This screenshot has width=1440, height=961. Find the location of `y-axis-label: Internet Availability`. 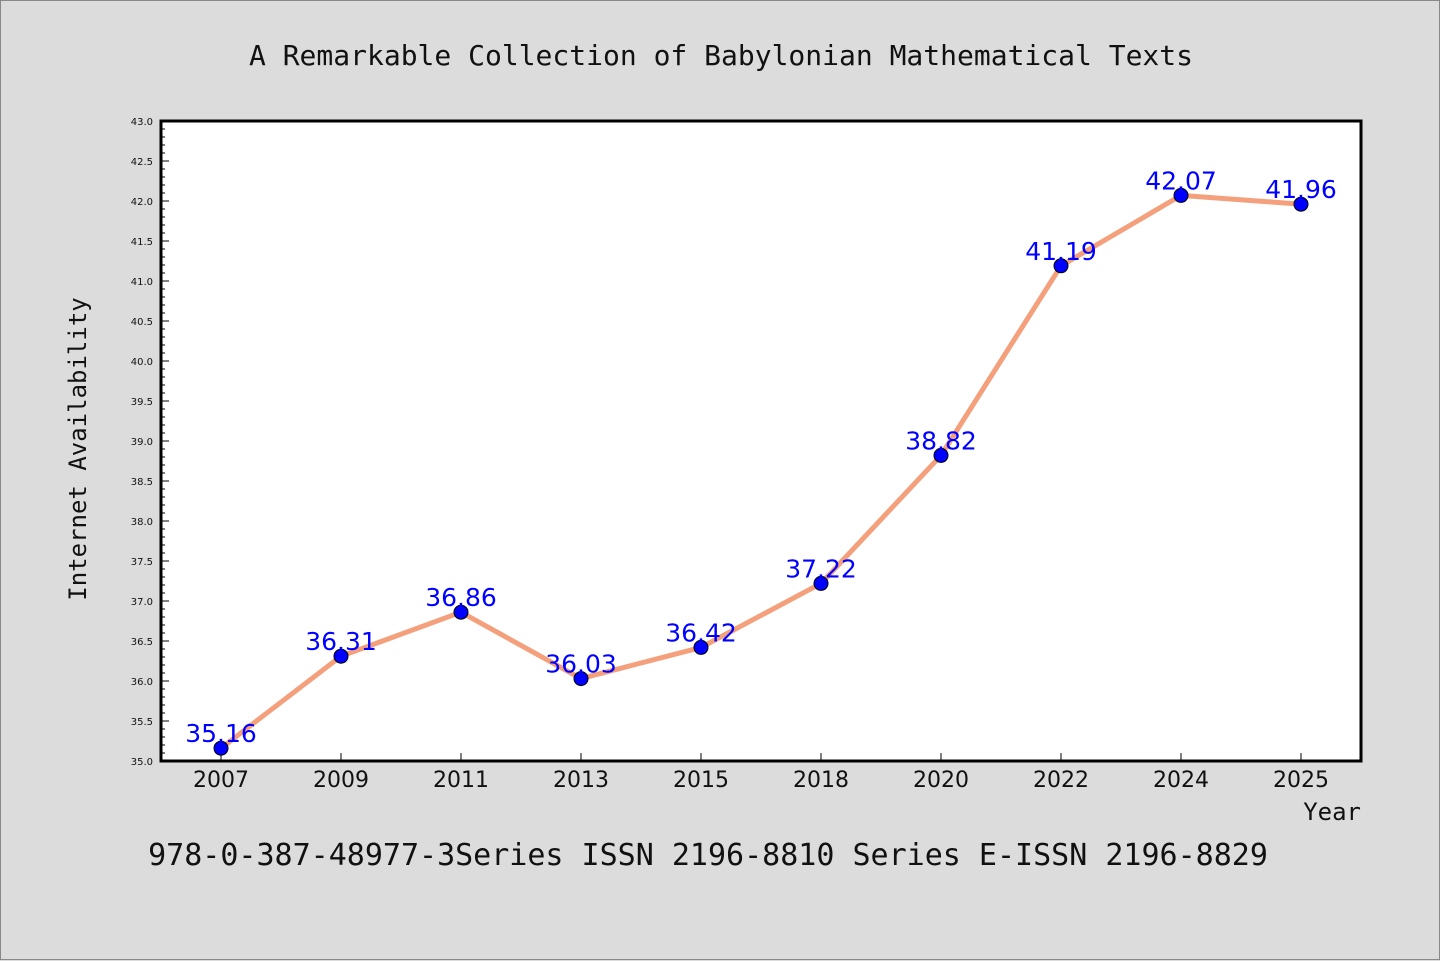

y-axis-label: Internet Availability is located at coordinates (78, 448).